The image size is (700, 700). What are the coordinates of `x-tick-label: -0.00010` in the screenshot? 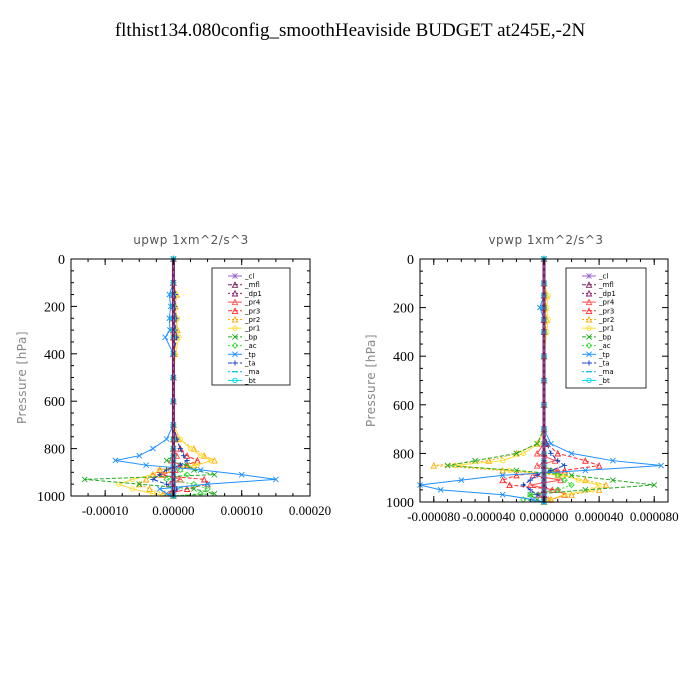 It's located at (105, 510).